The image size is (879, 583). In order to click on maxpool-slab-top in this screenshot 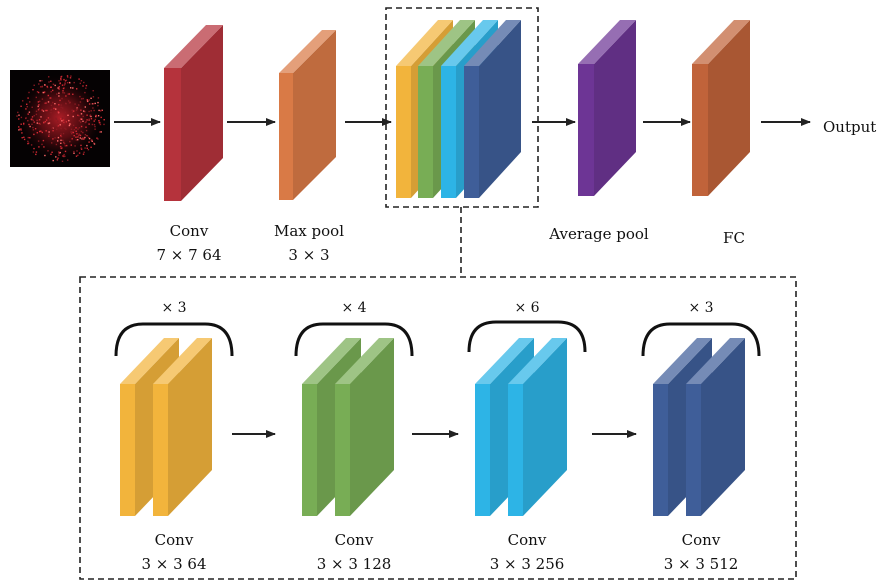, I will do `click(307, 51)`.